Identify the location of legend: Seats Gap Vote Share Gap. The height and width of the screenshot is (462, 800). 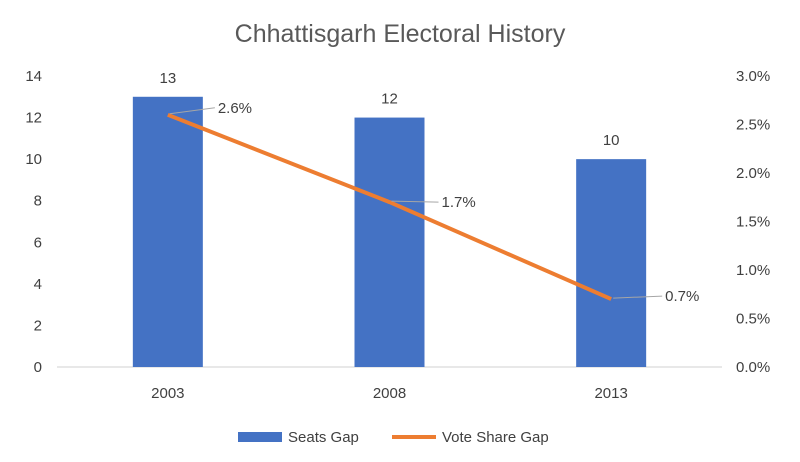
(393, 437).